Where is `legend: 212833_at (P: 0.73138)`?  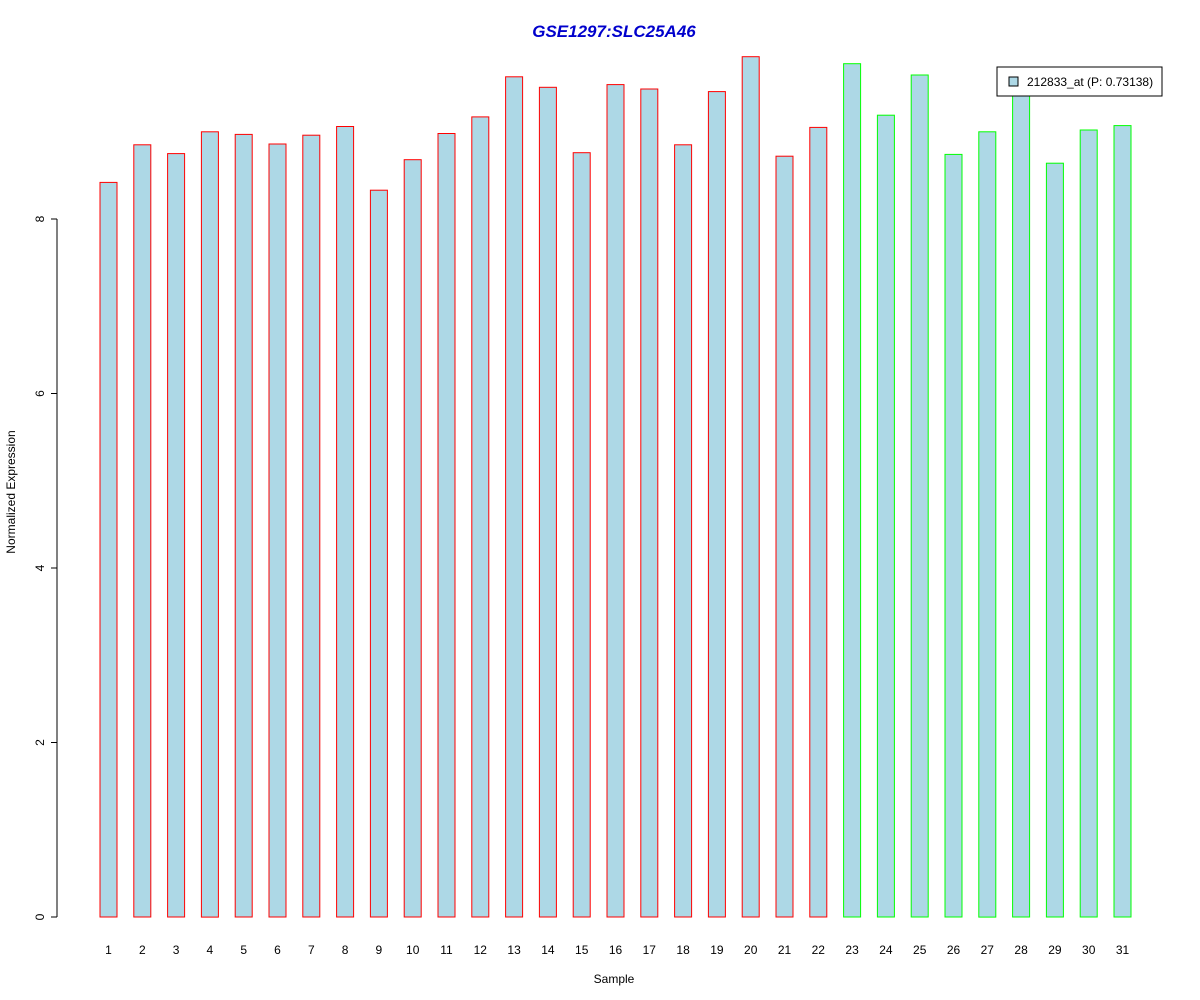 legend: 212833_at (P: 0.73138) is located at coordinates (1079, 81).